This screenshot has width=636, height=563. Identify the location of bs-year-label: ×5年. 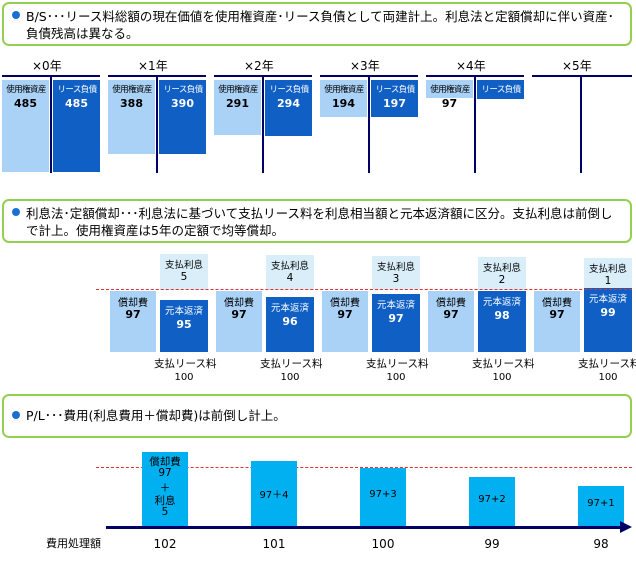
(577, 66).